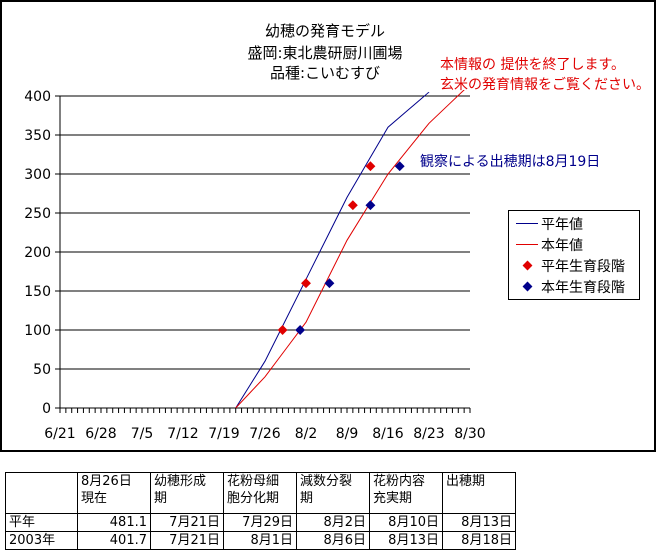 The image size is (660, 556). I want to click on table-cell: 平年, so click(41, 522).